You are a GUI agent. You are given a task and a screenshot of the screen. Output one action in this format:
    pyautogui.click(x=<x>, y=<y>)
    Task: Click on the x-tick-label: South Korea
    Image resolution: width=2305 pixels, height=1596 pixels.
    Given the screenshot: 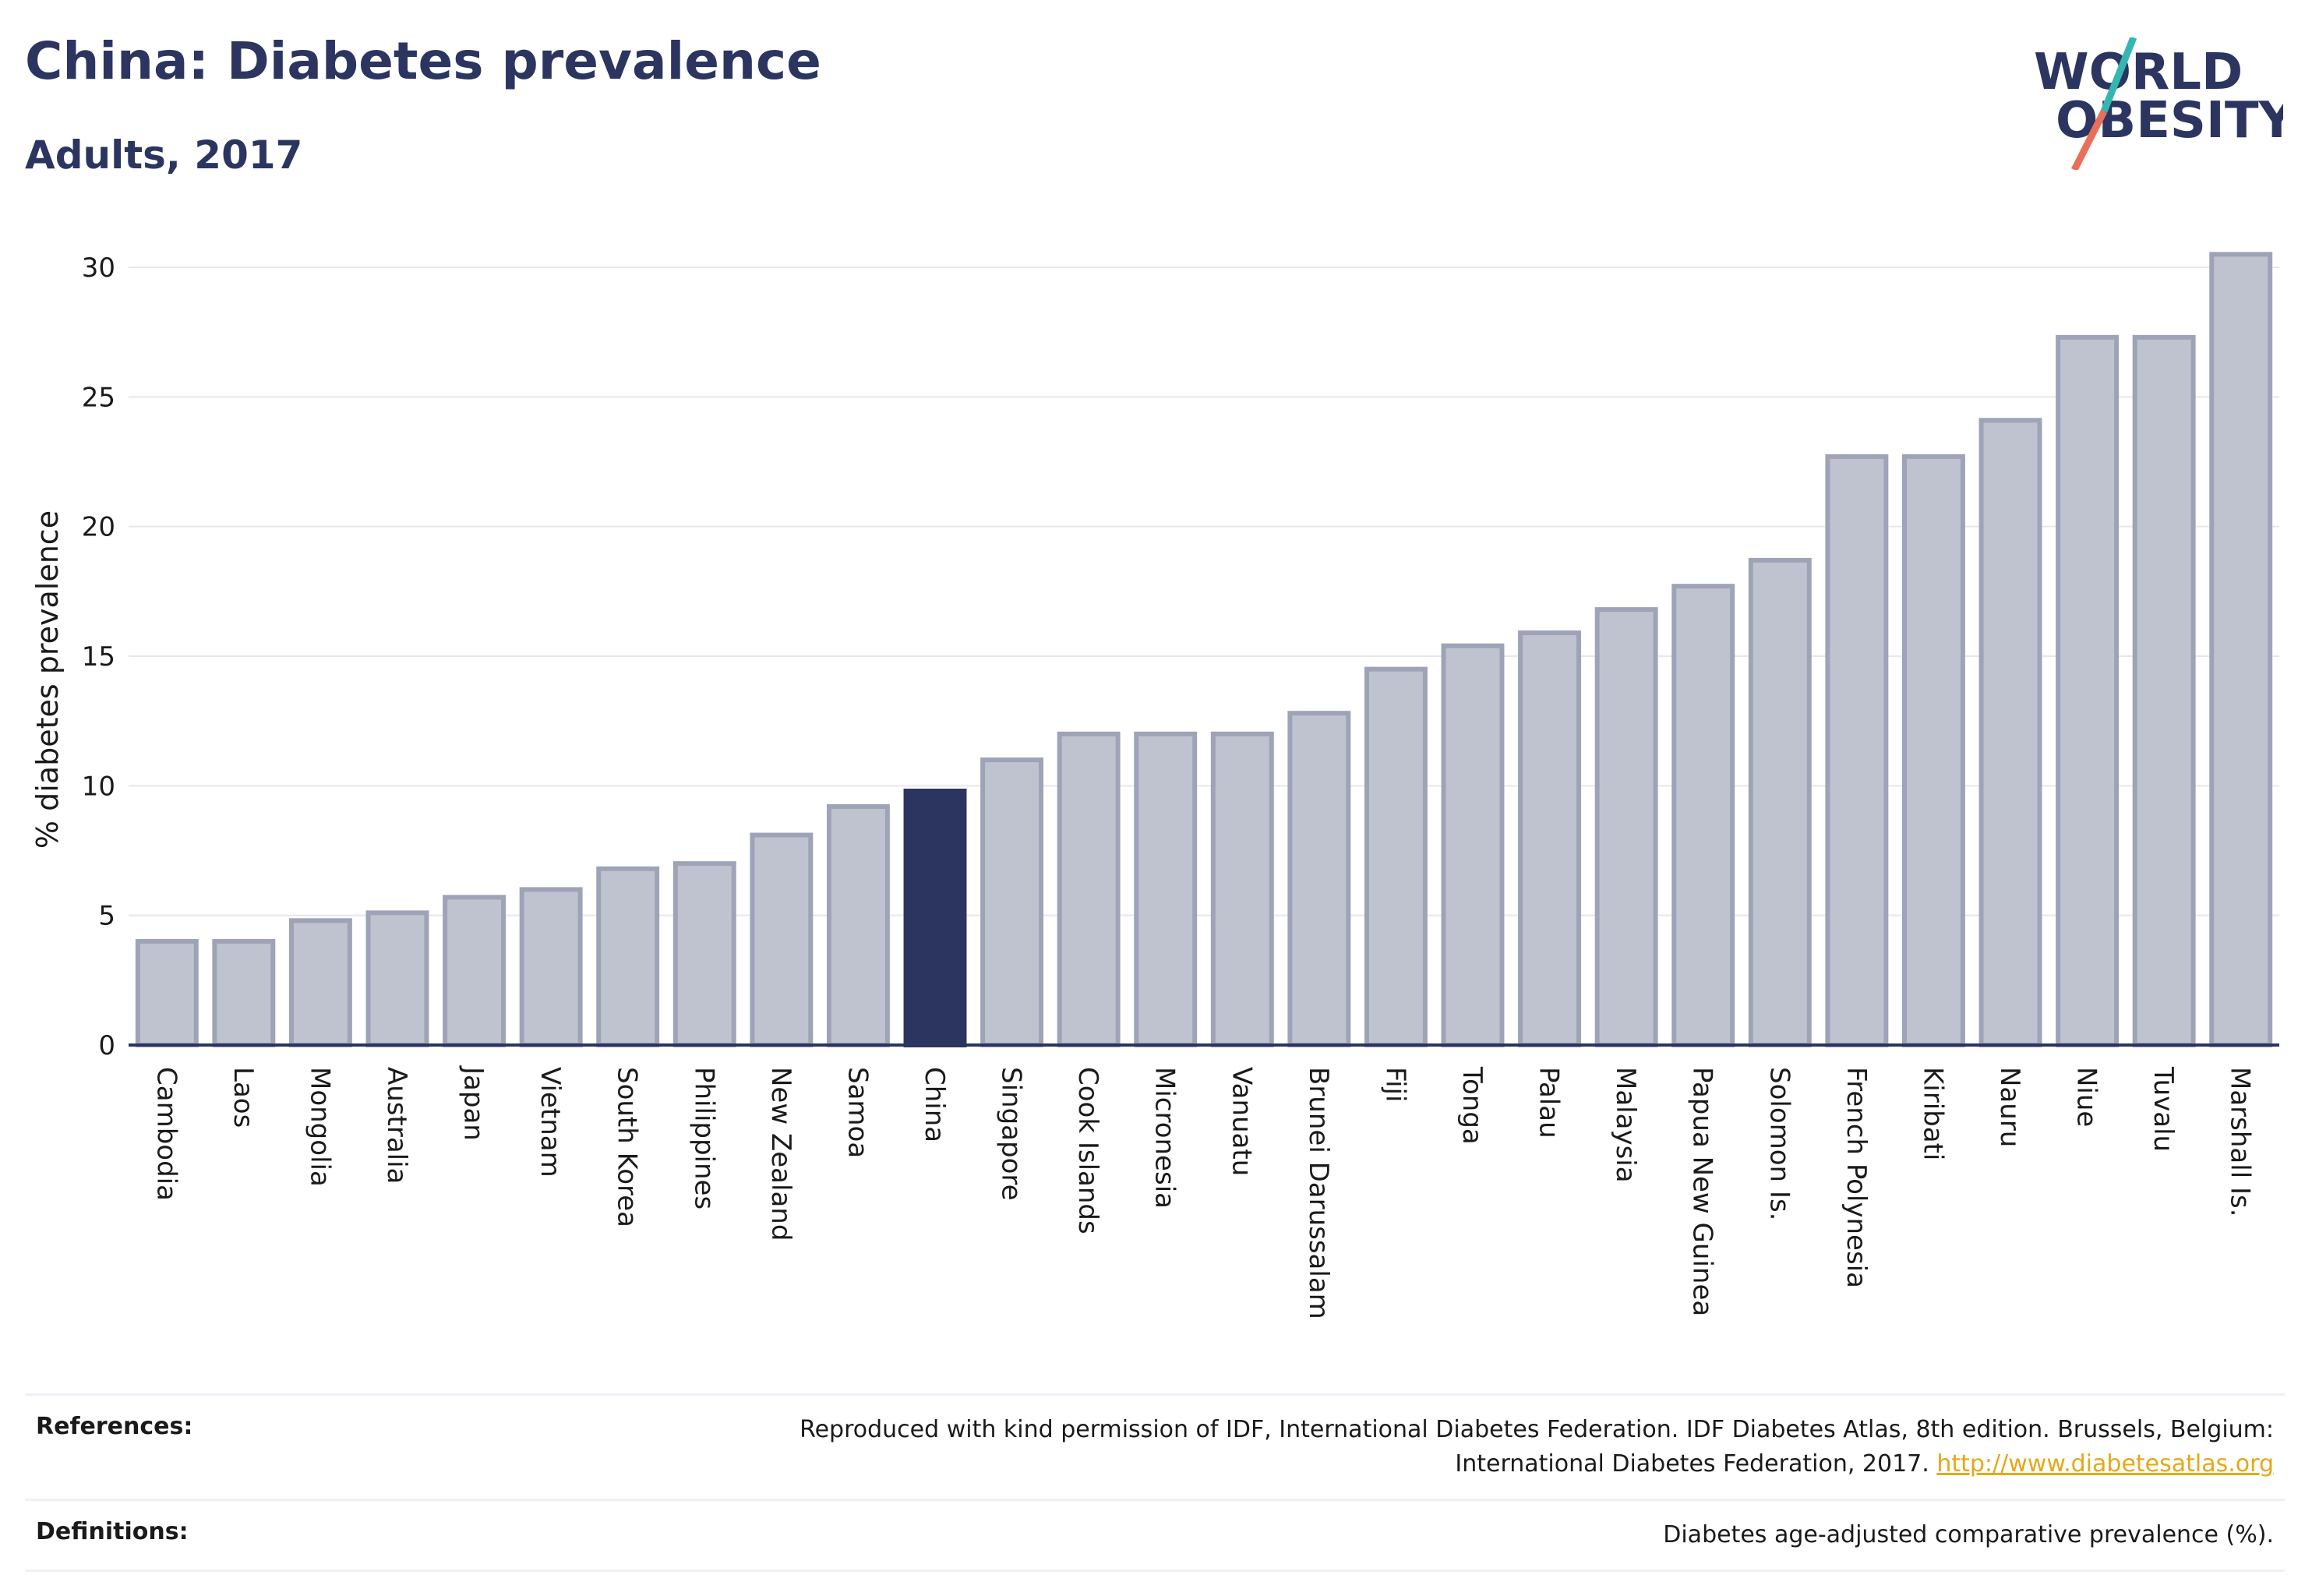 What is the action you would take?
    pyautogui.click(x=627, y=1147)
    